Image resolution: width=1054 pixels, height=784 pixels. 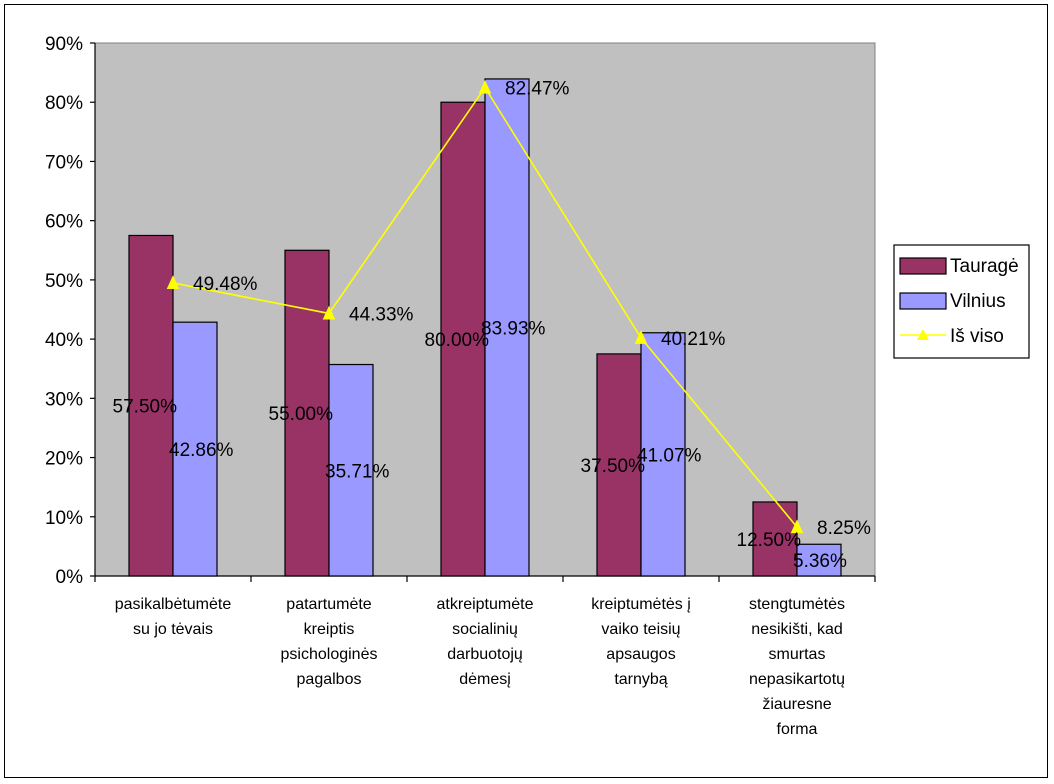 What do you see at coordinates (173, 617) in the screenshot?
I see `category-label: pasikalbėtumėte su jo tėvais` at bounding box center [173, 617].